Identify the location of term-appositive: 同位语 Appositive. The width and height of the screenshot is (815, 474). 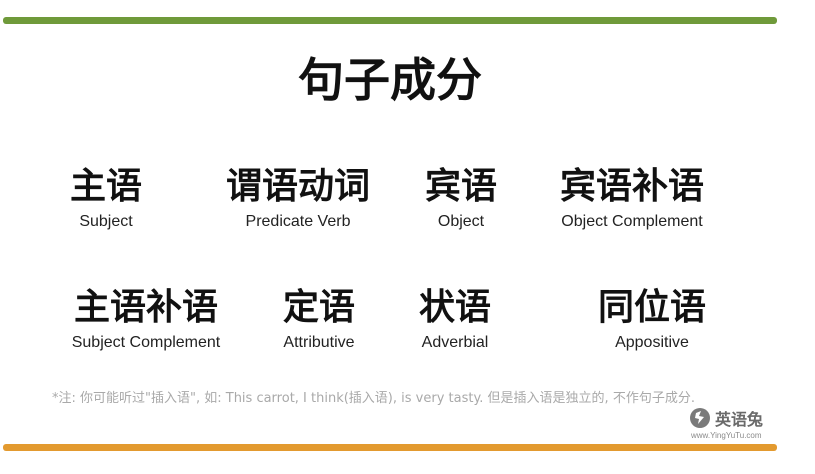
(652, 319).